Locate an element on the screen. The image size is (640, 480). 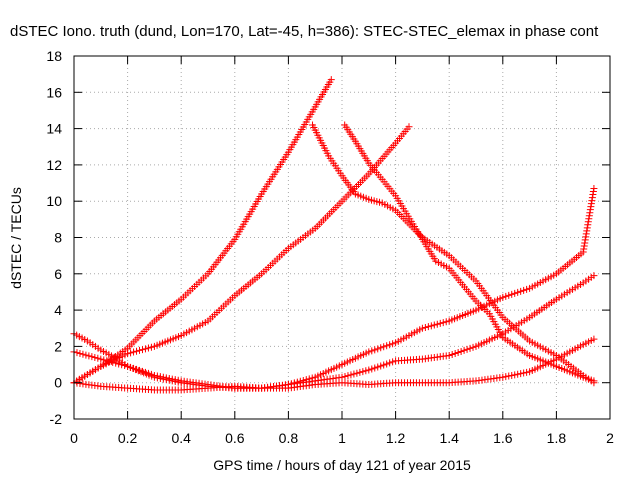
x-tick-label: 1.2 is located at coordinates (396, 438).